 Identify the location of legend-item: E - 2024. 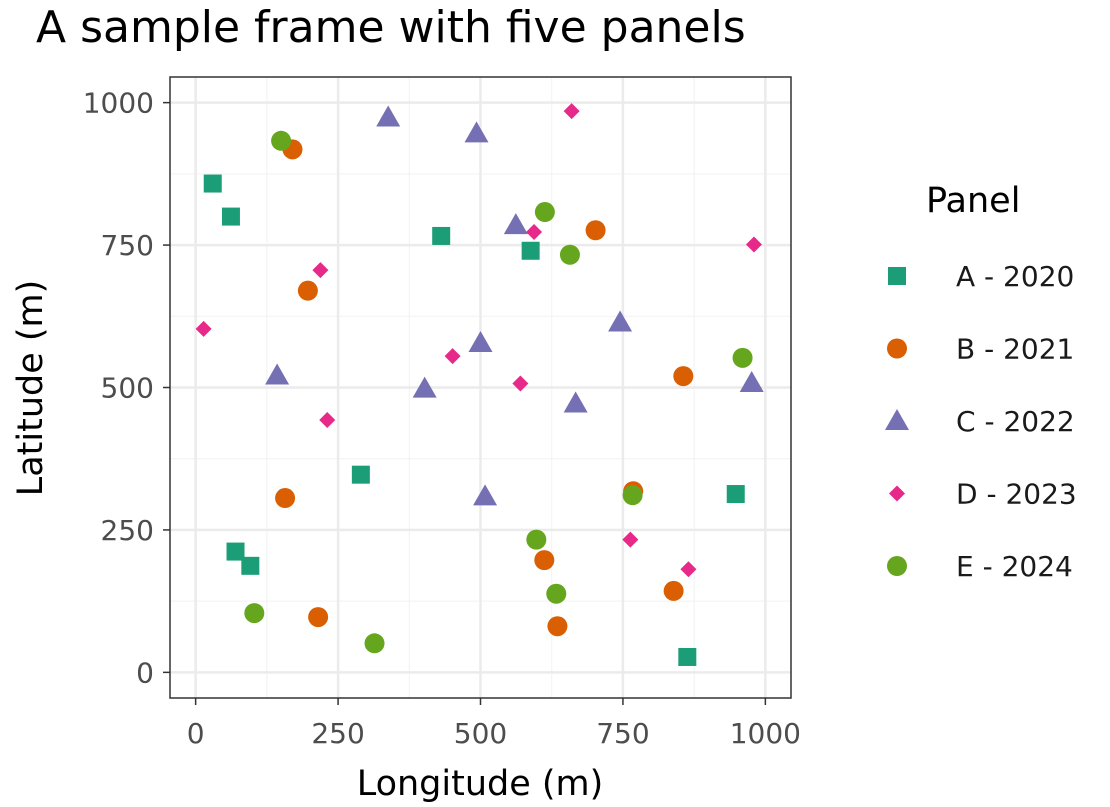
(980, 566).